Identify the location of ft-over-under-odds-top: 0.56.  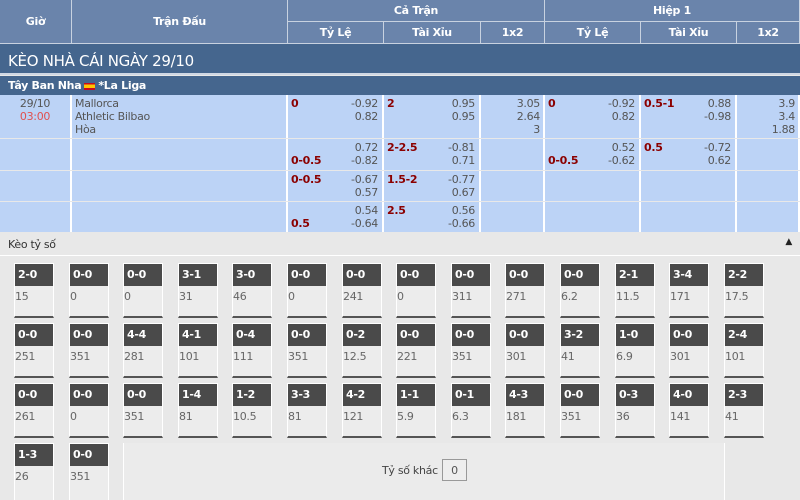
(463, 210).